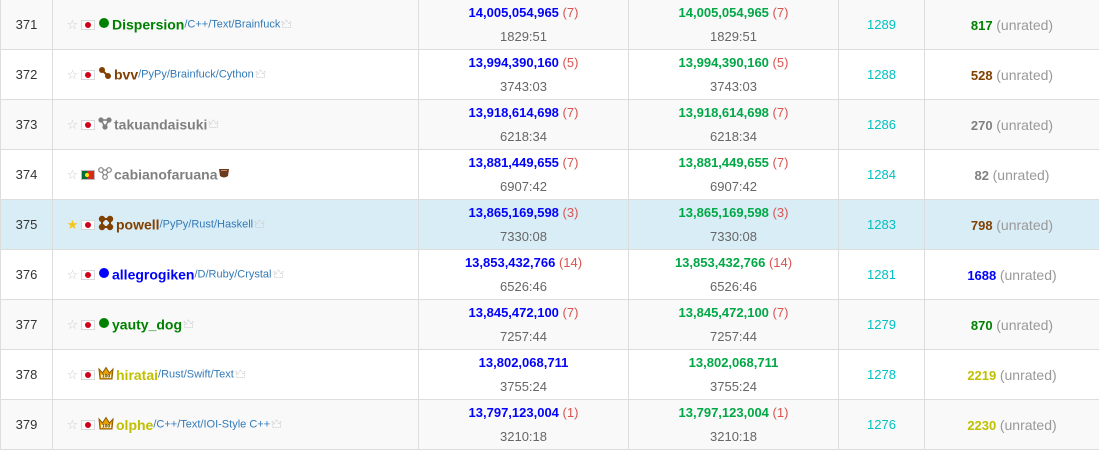 Image resolution: width=1099 pixels, height=451 pixels. I want to click on performance-cell: 1281, so click(881, 274).